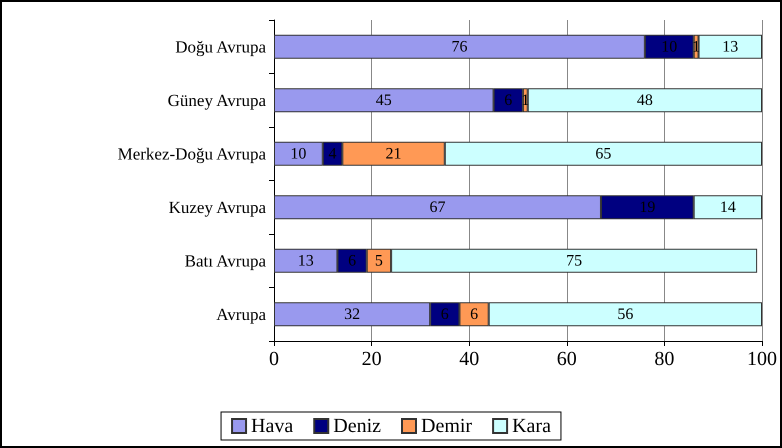 This screenshot has height=448, width=782. Describe the element at coordinates (762, 359) in the screenshot. I see `x-tick-label: 100` at that location.